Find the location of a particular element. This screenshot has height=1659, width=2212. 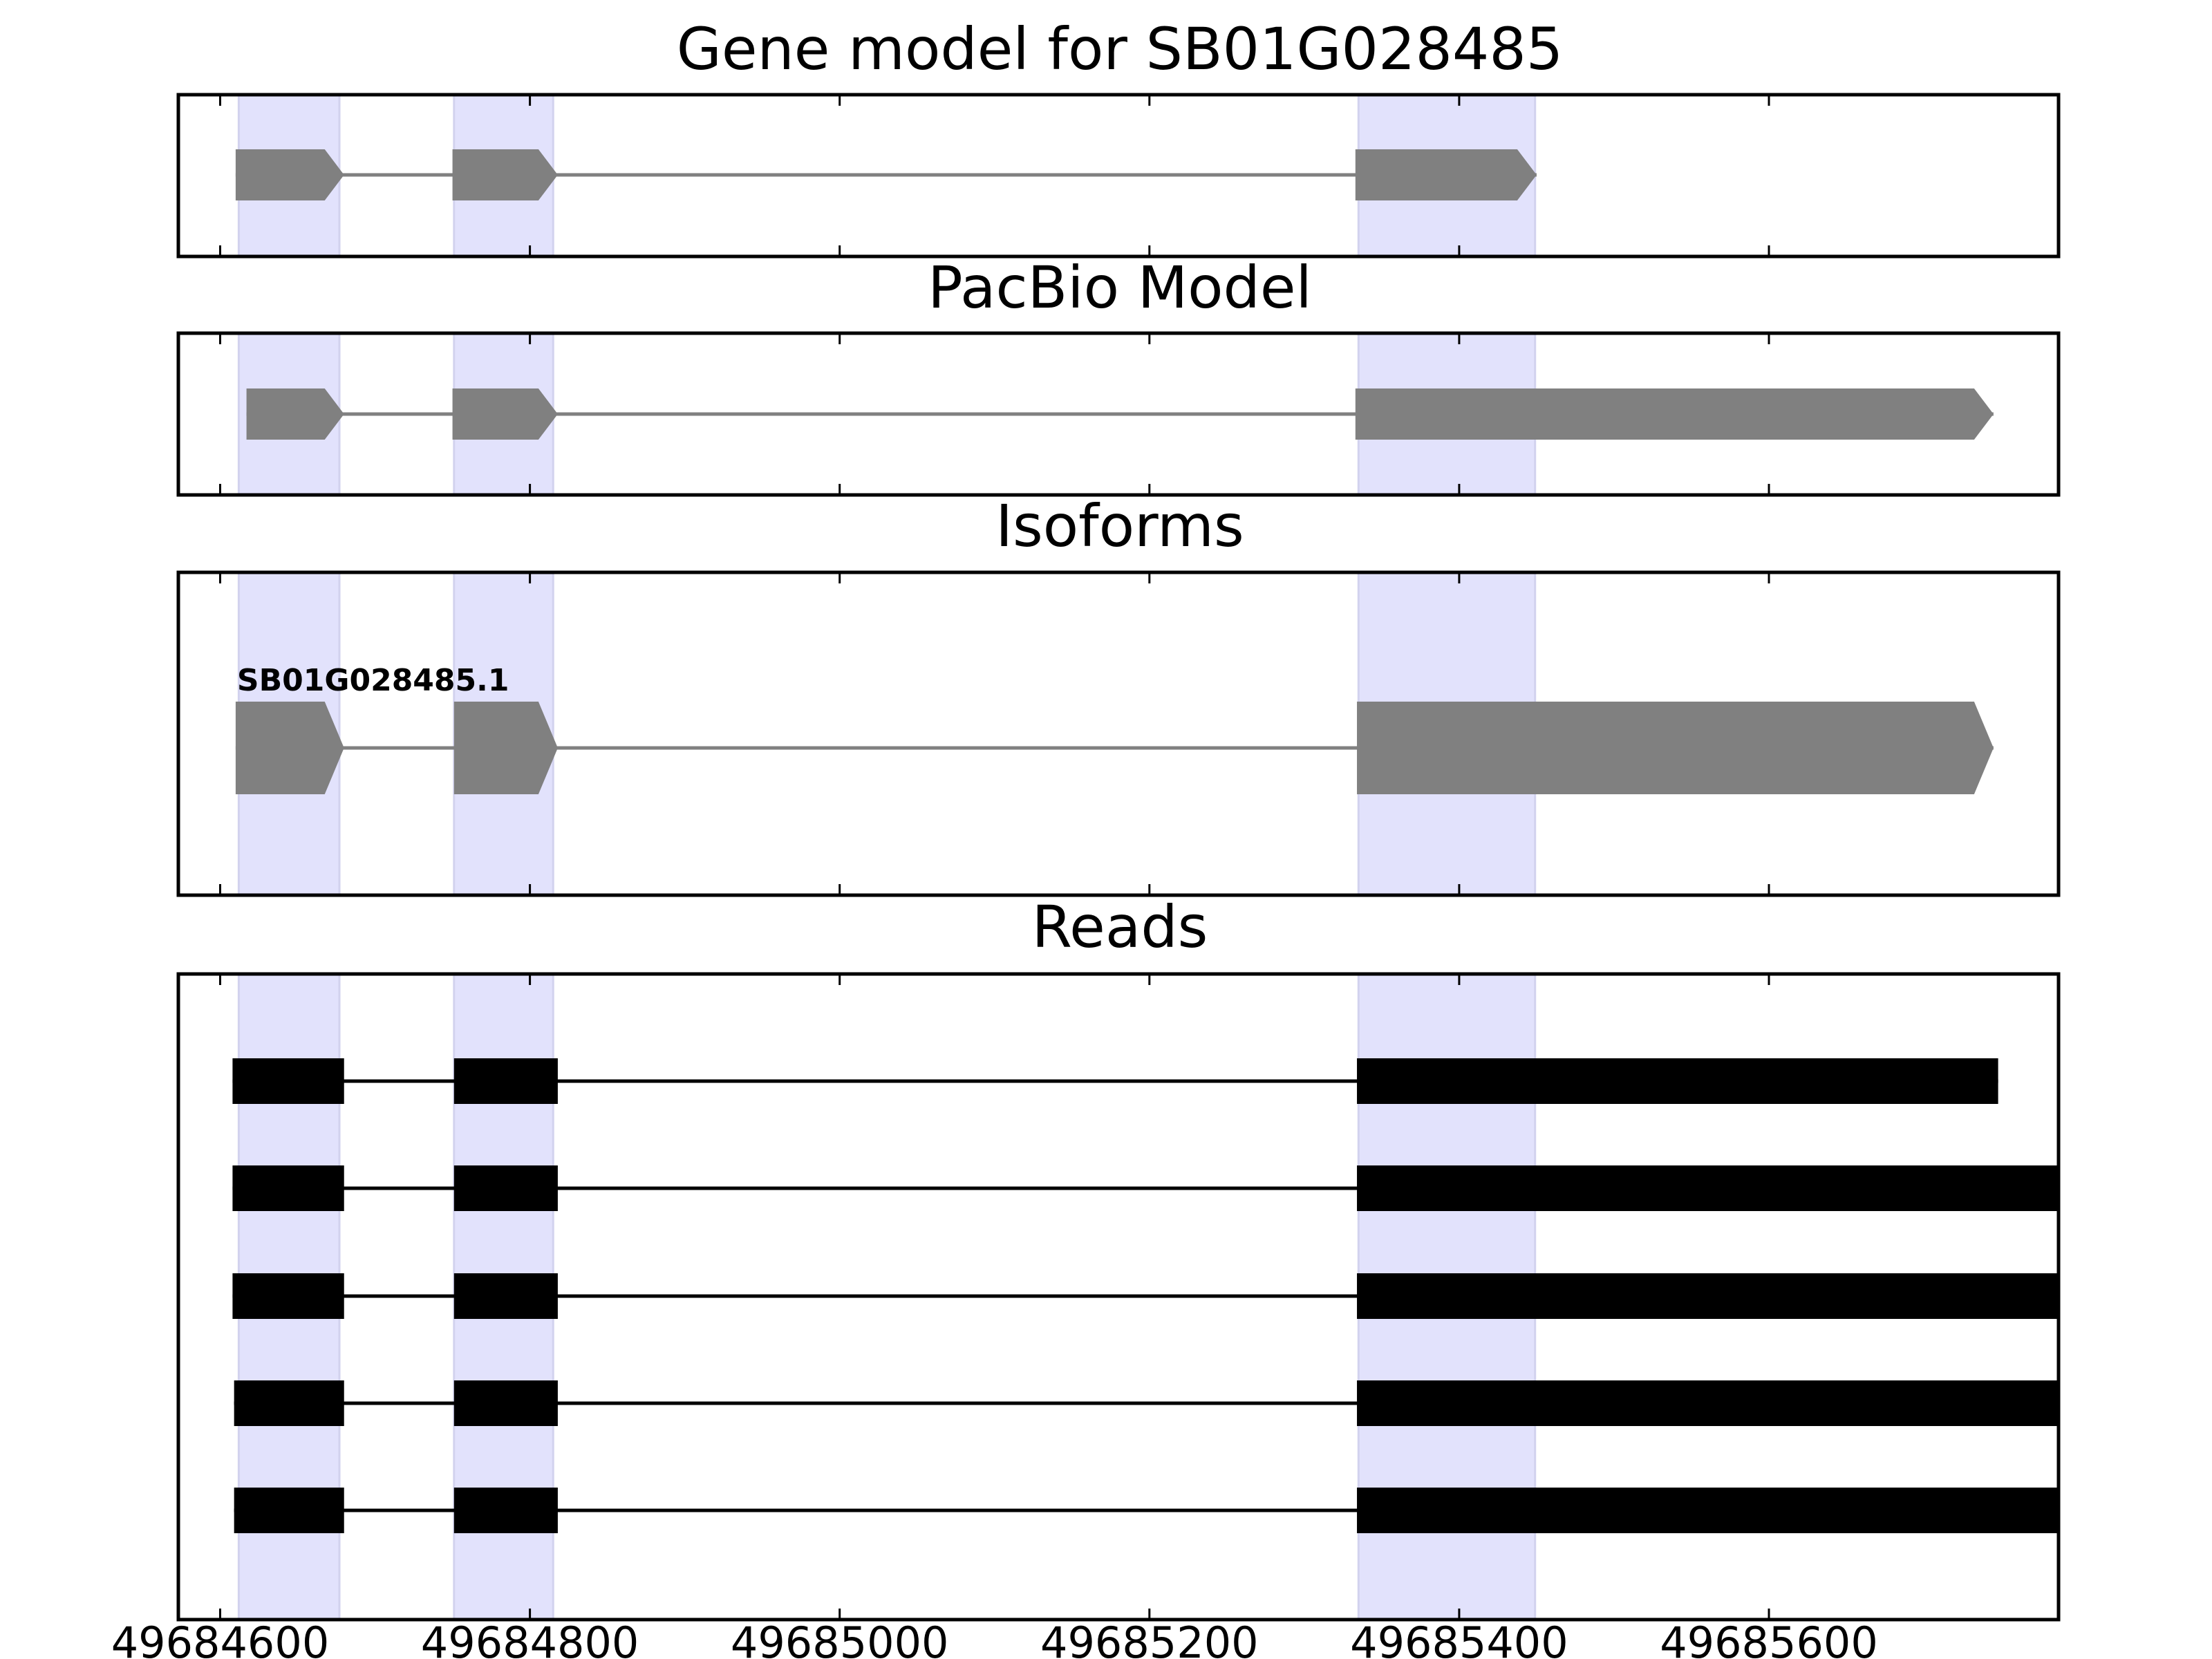

pacbio-model-panel-title: PacBio Model is located at coordinates (1120, 287).